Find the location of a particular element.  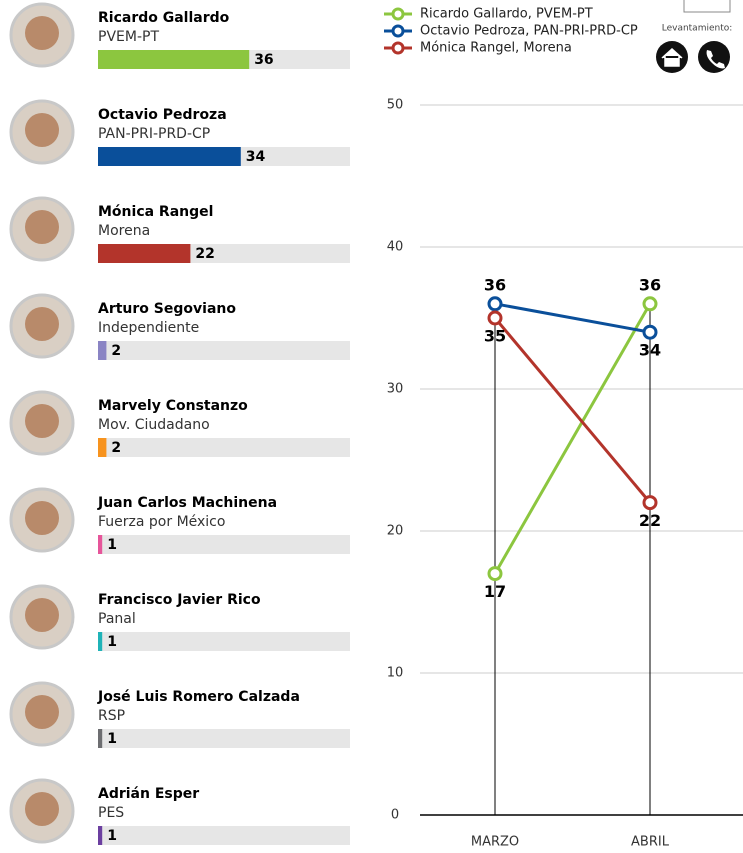

candidate-name: Ricardo Gallardo is located at coordinates (164, 18).